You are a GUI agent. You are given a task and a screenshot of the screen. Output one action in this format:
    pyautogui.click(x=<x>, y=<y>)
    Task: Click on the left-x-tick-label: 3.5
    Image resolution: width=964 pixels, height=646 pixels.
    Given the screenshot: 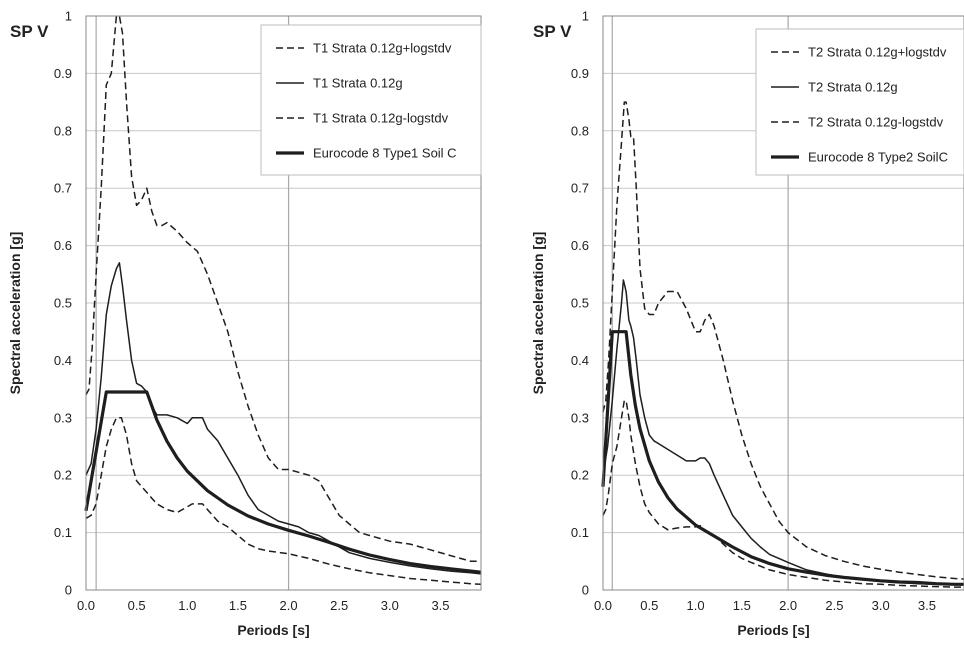 What is the action you would take?
    pyautogui.click(x=440, y=605)
    